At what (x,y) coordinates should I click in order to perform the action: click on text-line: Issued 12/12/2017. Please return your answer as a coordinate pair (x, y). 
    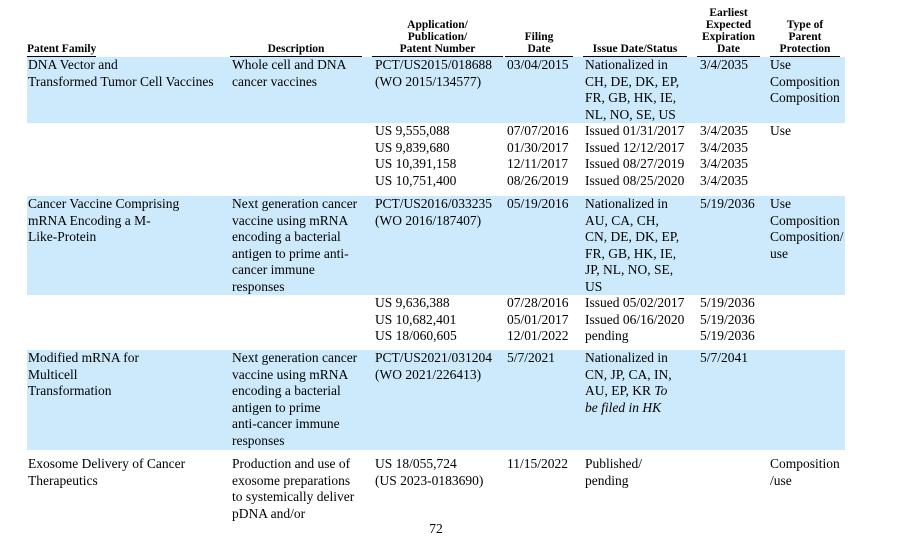
    Looking at the image, I should click on (635, 147).